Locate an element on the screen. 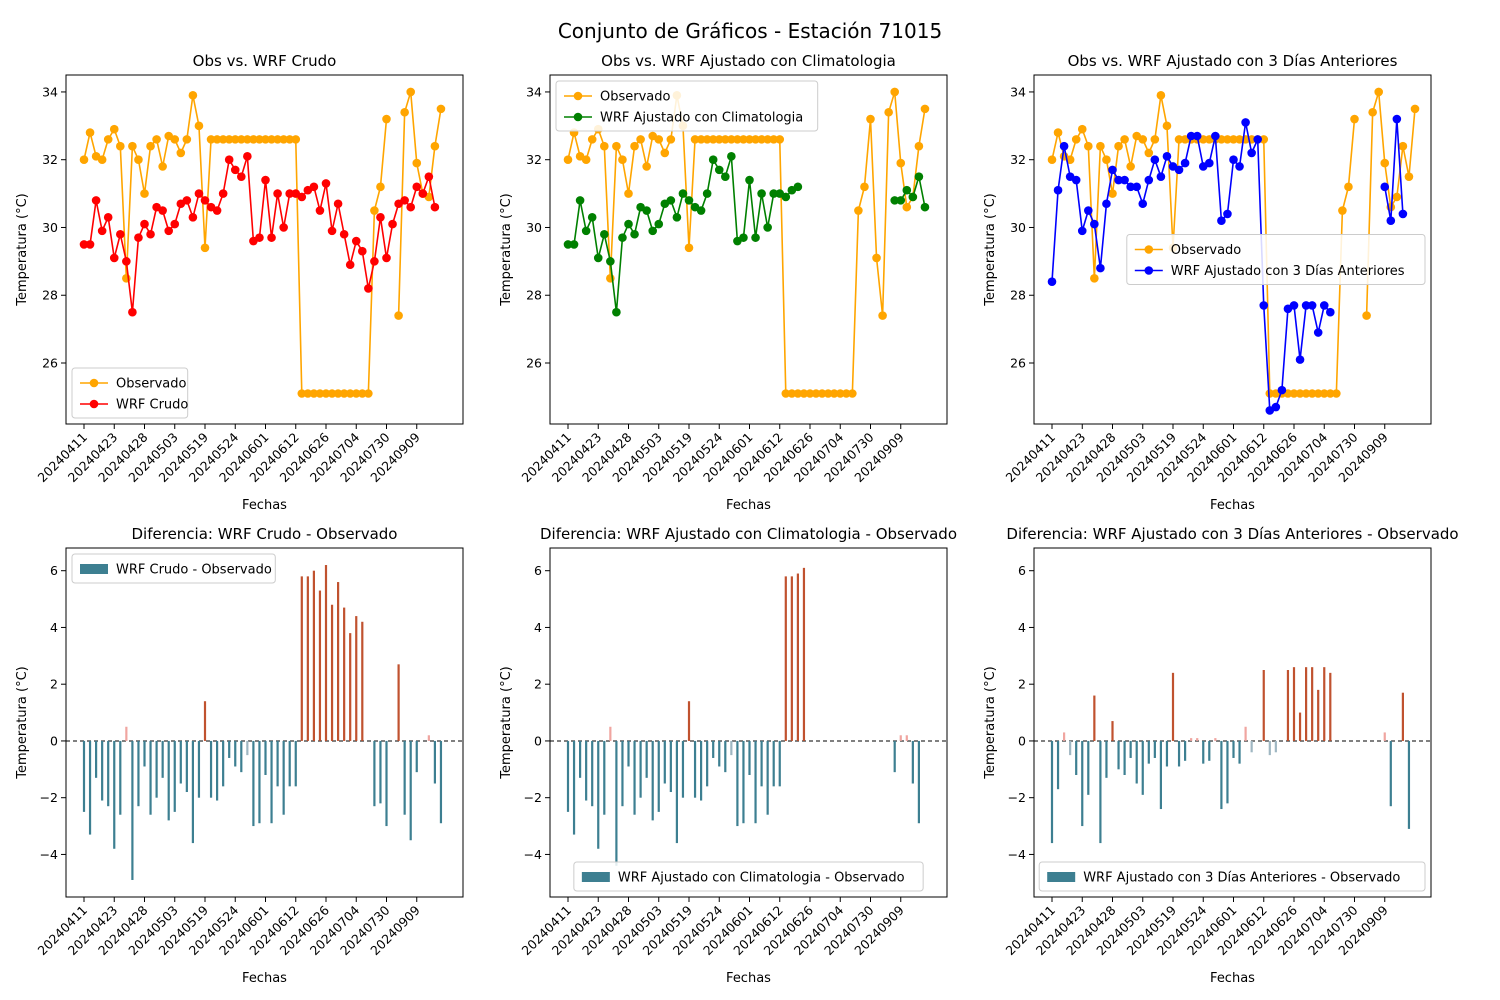 This screenshot has width=1500, height=1000. panel-title: Diferencia: WRF Crudo - Observado is located at coordinates (265, 534).